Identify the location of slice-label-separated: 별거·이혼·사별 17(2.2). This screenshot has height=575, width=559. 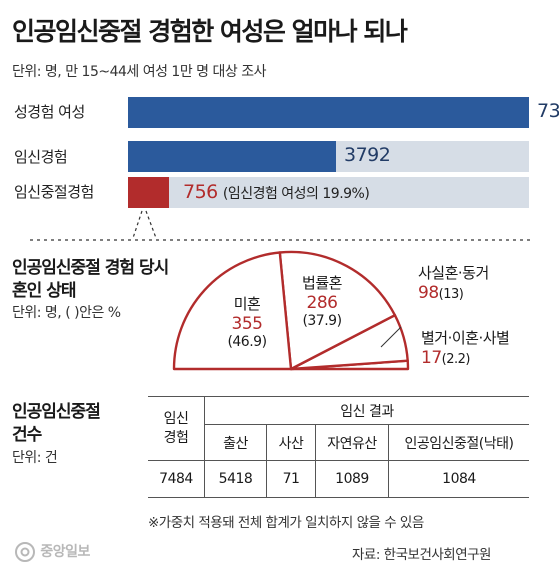
(465, 347).